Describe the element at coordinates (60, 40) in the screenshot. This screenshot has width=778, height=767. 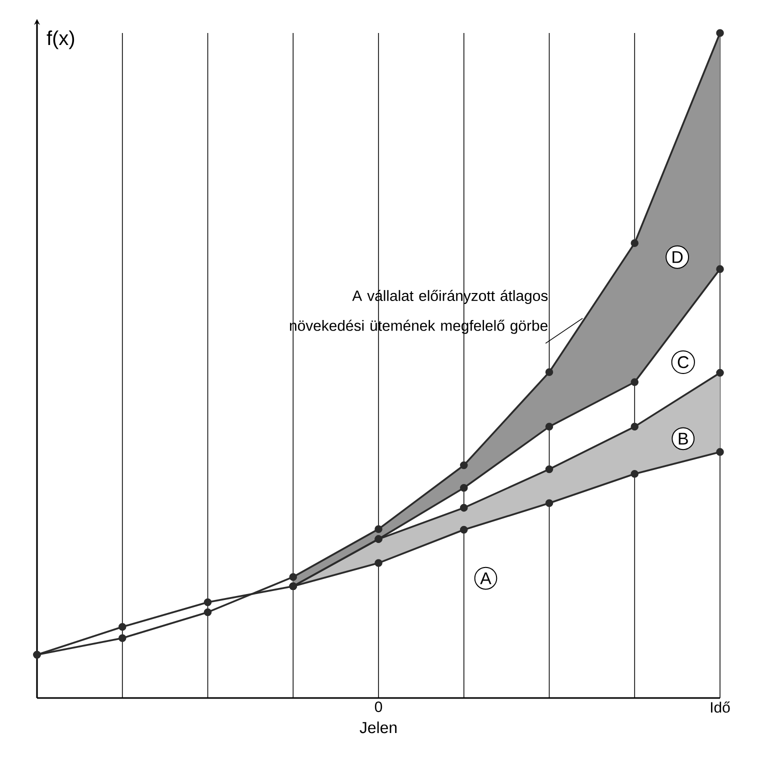
I see `y-axis-title: f(x)` at that location.